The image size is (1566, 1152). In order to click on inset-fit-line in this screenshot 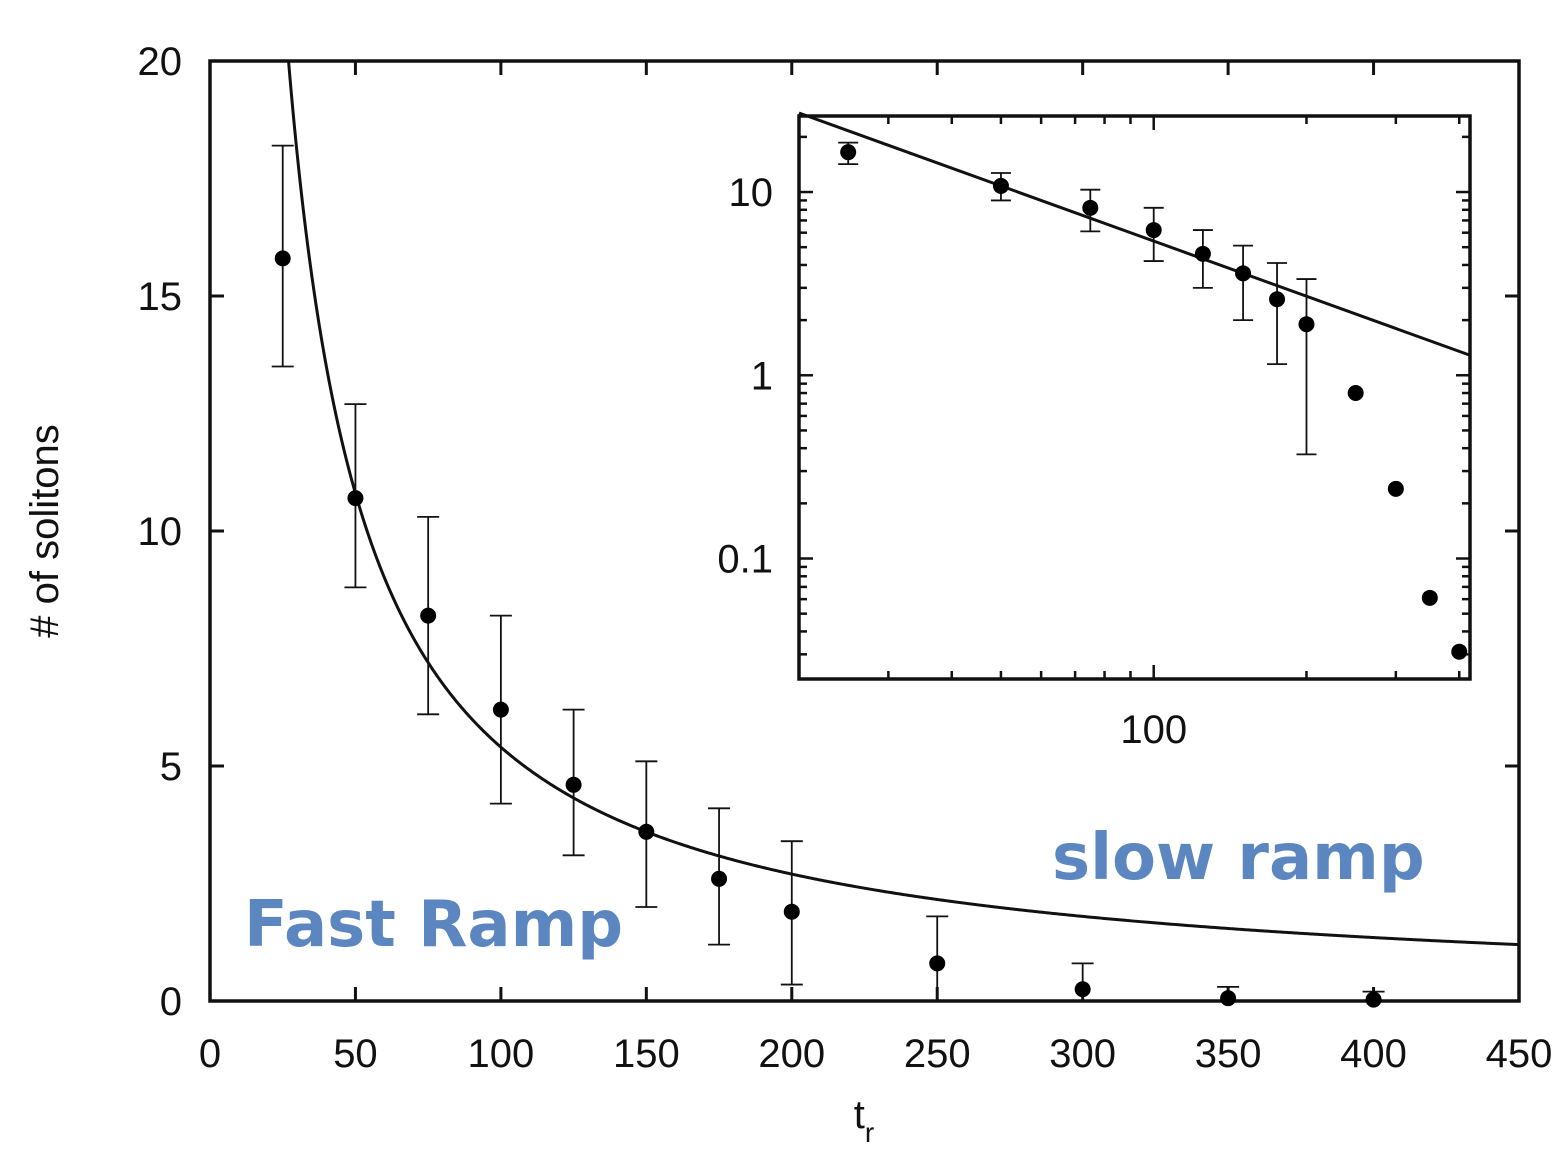, I will do `click(1134, 234)`.